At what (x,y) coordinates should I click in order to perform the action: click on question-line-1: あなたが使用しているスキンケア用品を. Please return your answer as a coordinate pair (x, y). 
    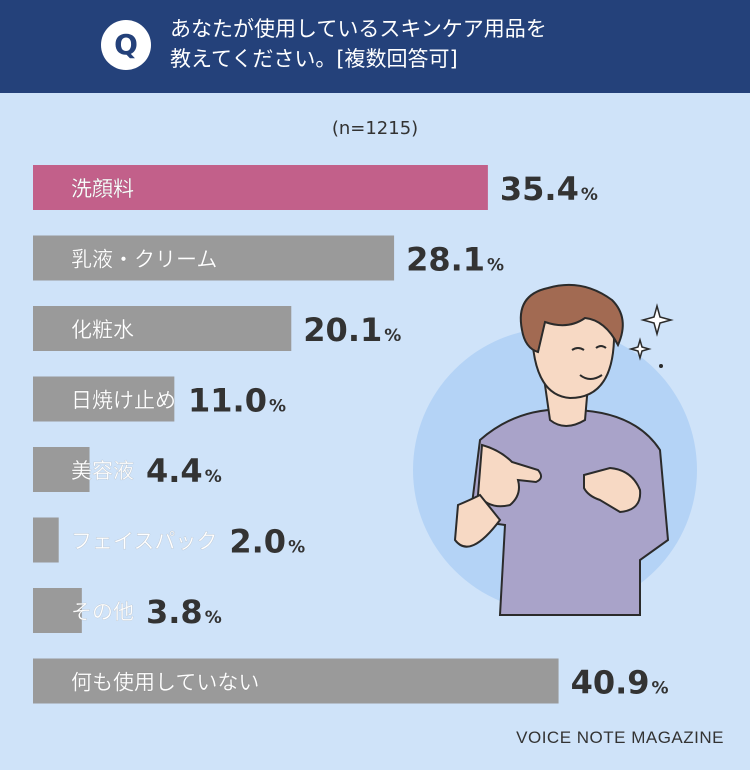
    Looking at the image, I should click on (358, 29).